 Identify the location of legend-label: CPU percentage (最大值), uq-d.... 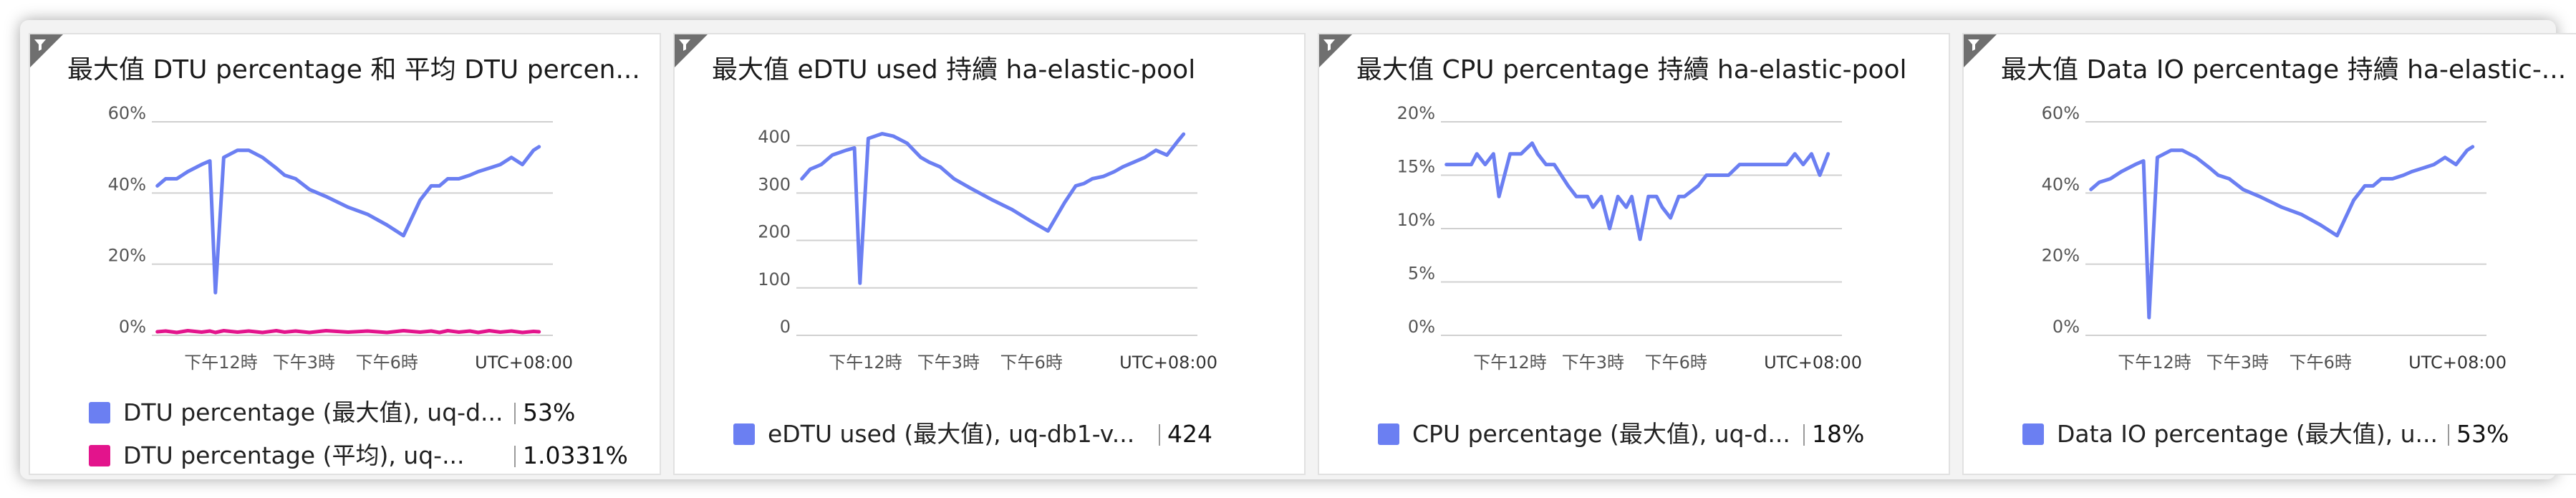
(1601, 434).